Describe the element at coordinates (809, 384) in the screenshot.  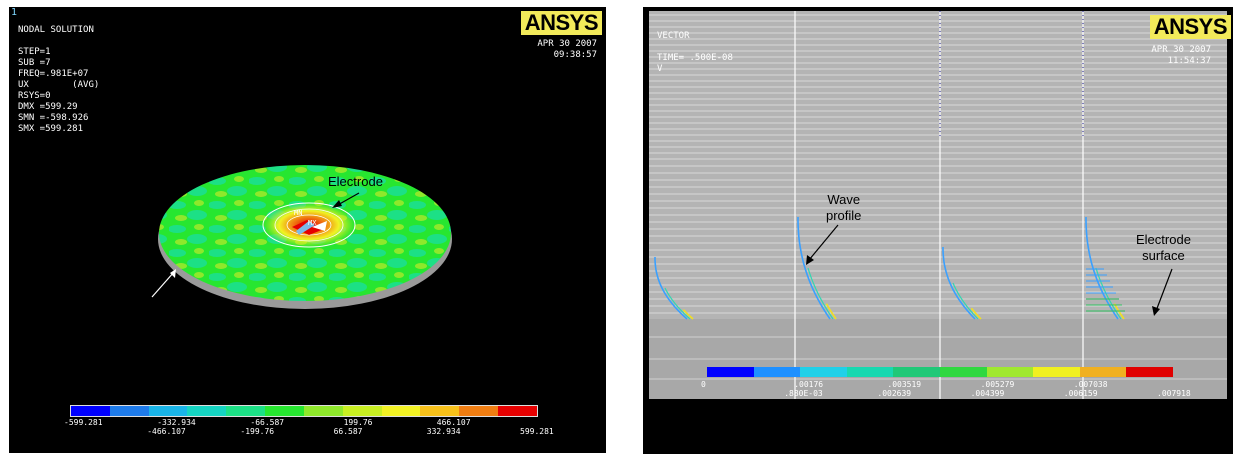
I see `legend-tick-label: .00176` at that location.